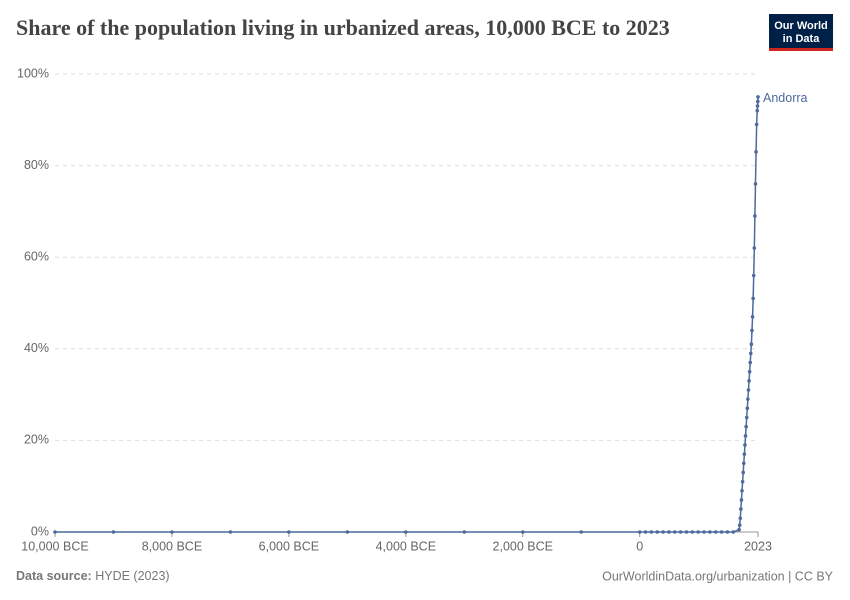 This screenshot has height=600, width=850. I want to click on logo-text: in Data, so click(802, 39).